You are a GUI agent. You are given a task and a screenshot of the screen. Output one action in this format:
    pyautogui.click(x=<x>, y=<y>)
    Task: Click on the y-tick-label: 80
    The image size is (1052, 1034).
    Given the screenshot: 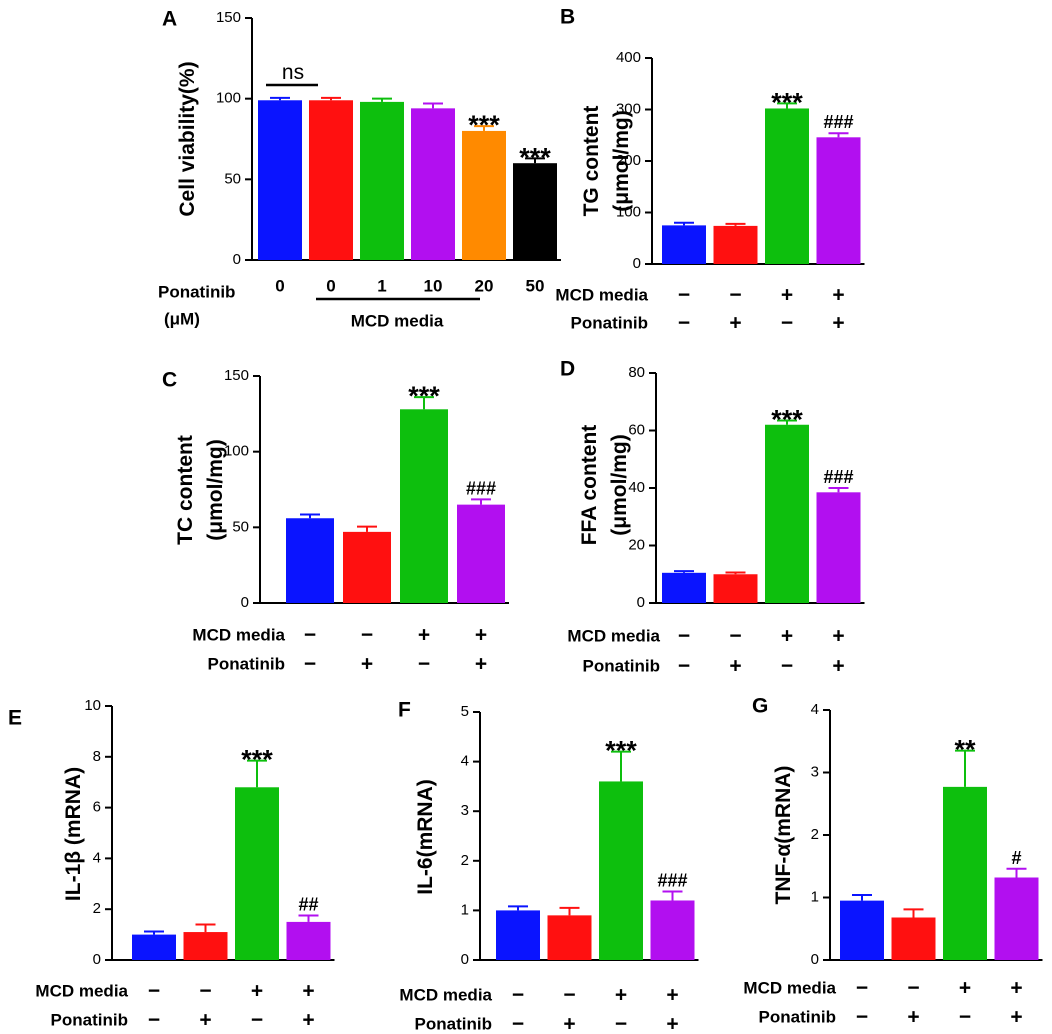 What is the action you would take?
    pyautogui.click(x=636, y=372)
    